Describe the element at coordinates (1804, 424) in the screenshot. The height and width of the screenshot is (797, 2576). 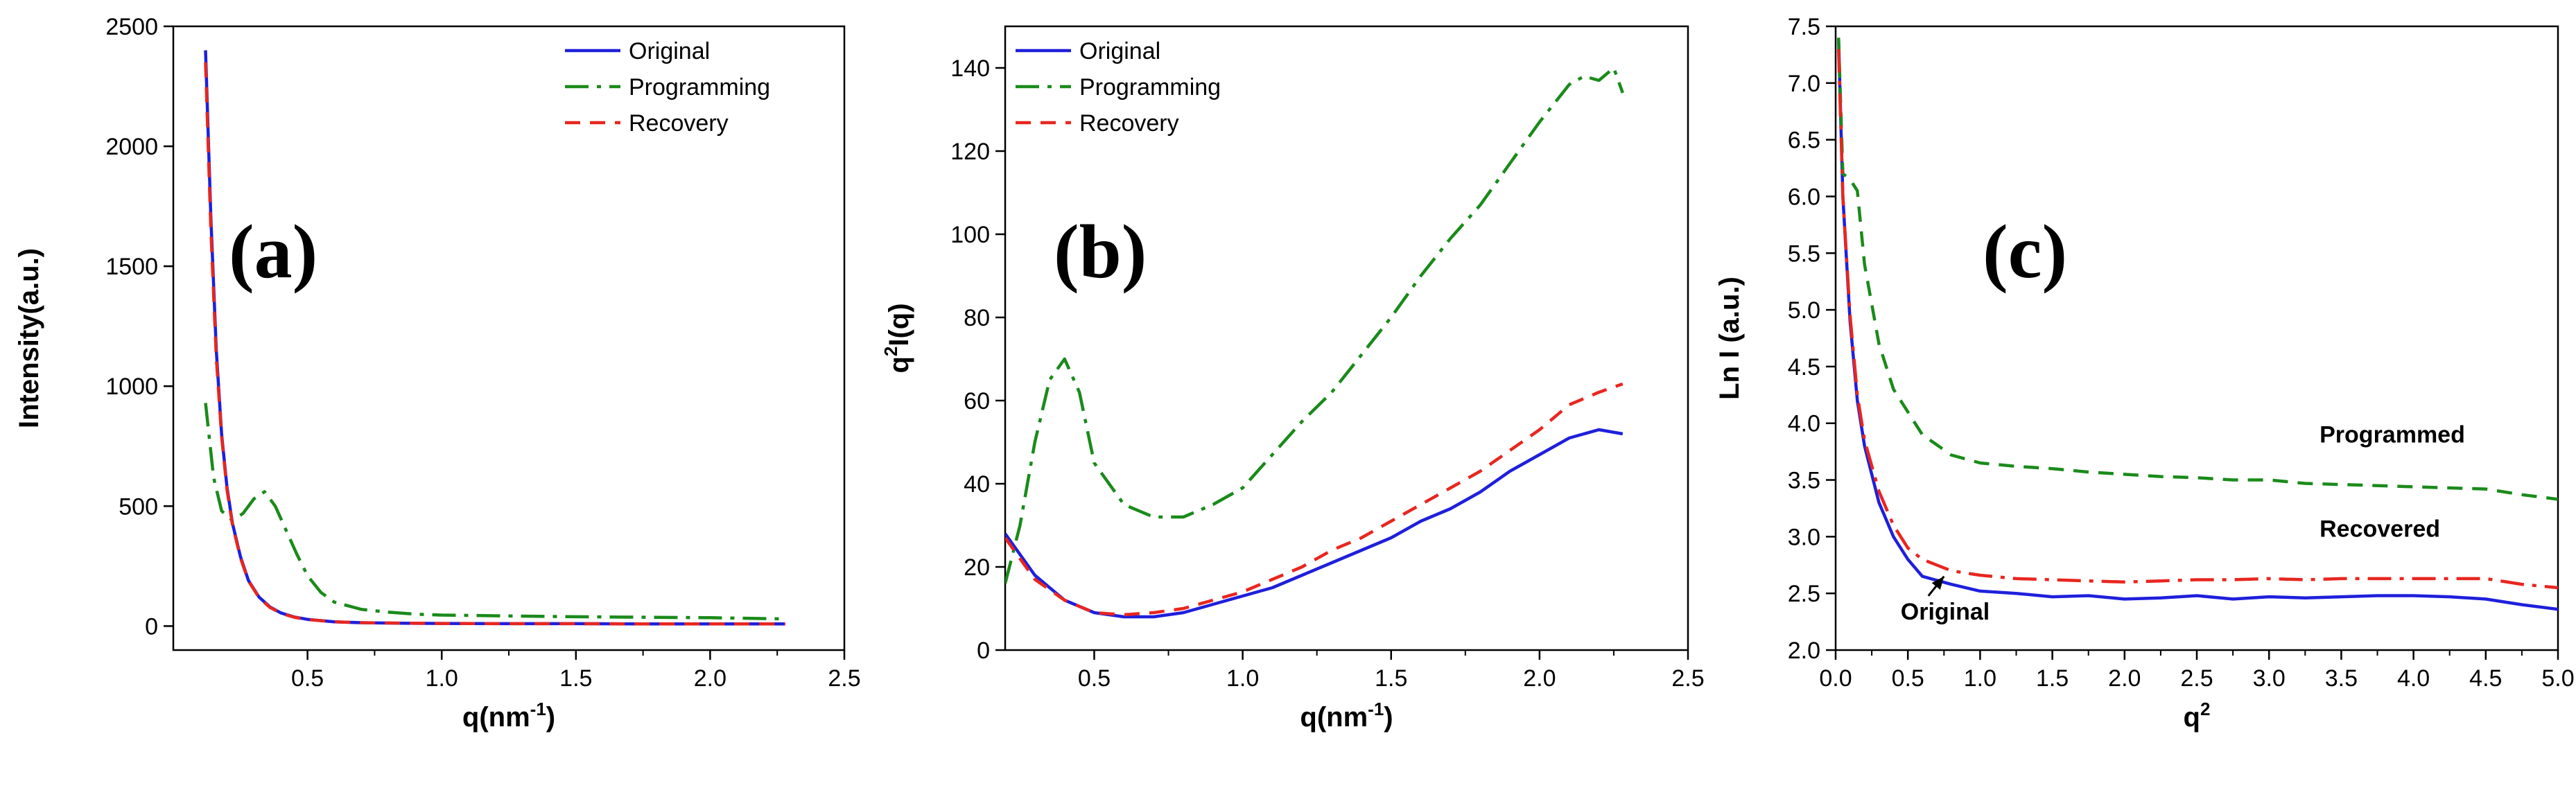
I see `y-tick-label: 4.0` at that location.